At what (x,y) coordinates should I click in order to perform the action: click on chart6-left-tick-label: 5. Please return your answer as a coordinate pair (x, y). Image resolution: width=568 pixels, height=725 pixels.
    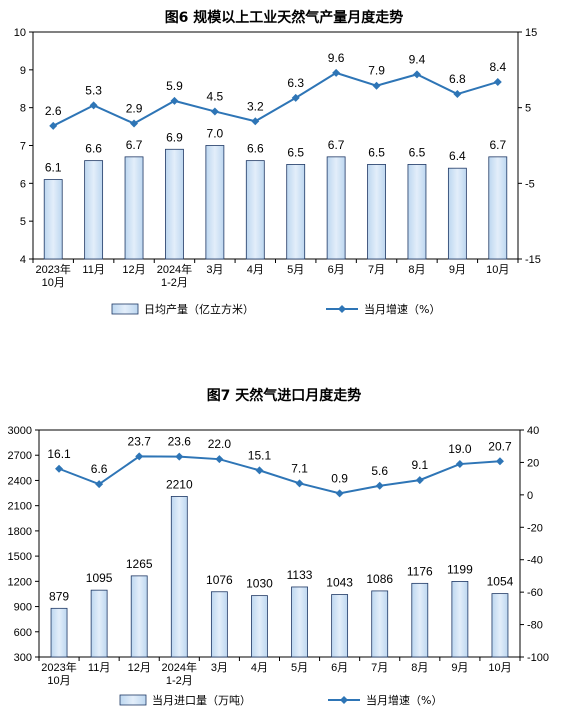
    Looking at the image, I should click on (23, 222).